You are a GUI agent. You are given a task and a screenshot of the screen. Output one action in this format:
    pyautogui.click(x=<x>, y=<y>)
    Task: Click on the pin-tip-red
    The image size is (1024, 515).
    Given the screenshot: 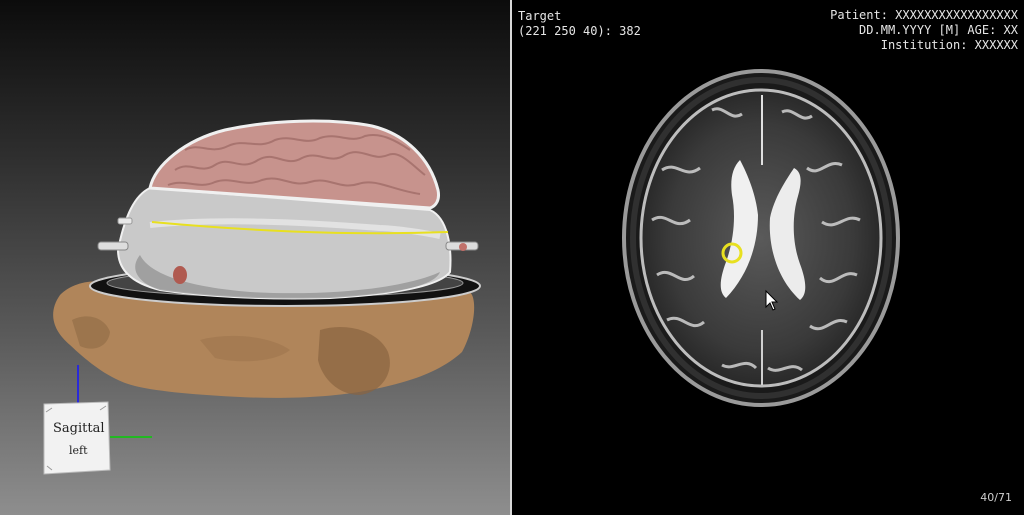 What is the action you would take?
    pyautogui.click(x=180, y=275)
    